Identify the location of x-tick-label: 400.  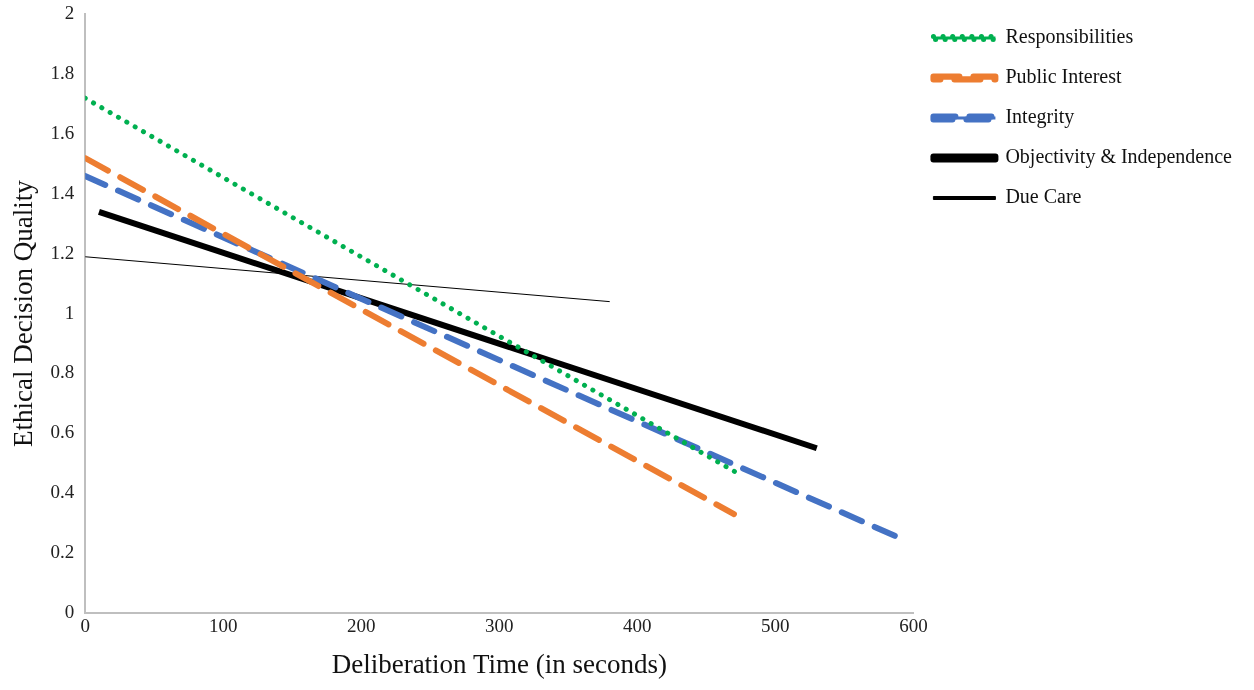
(637, 626).